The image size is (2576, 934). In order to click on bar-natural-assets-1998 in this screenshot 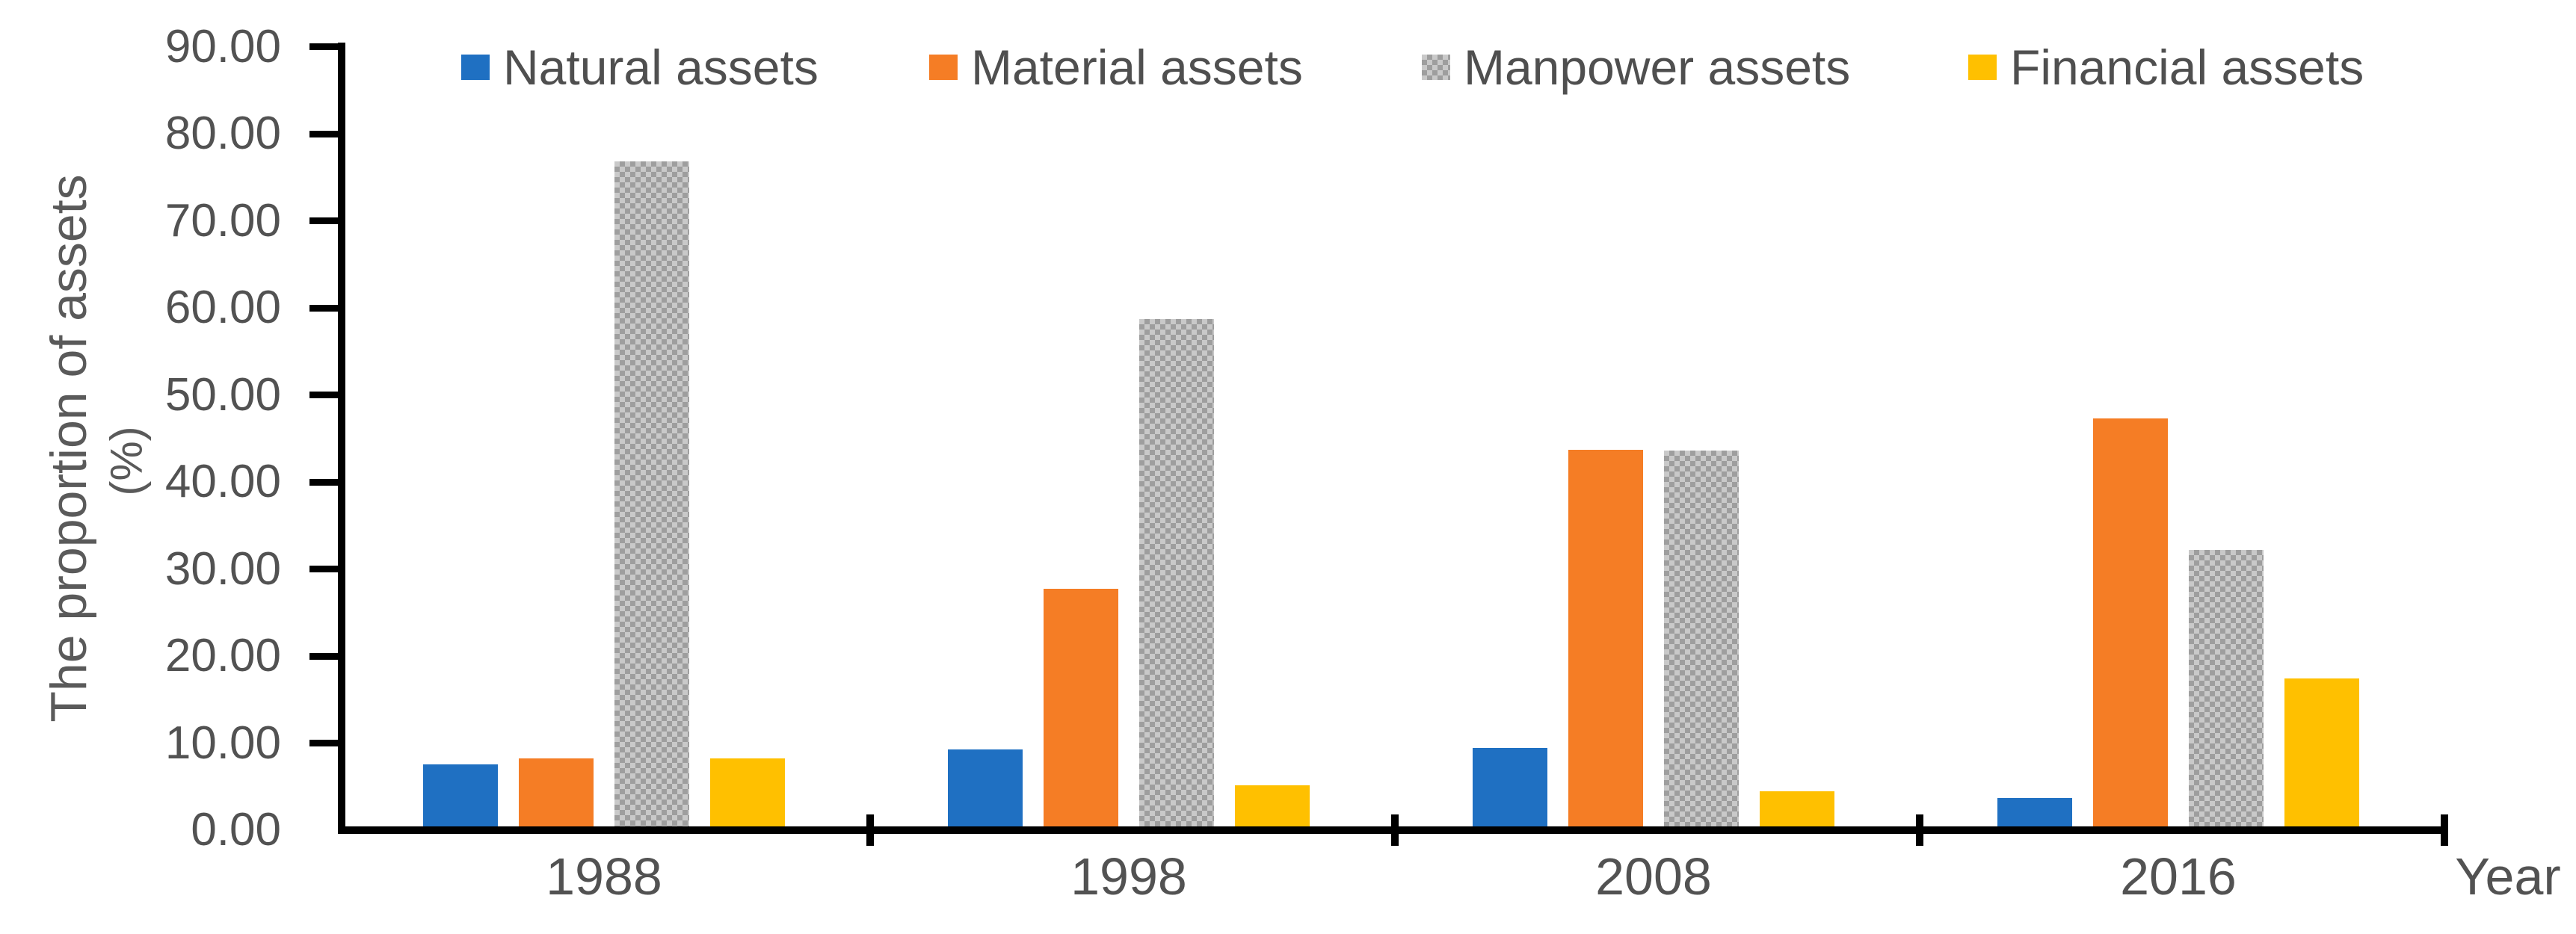, I will do `click(985, 787)`.